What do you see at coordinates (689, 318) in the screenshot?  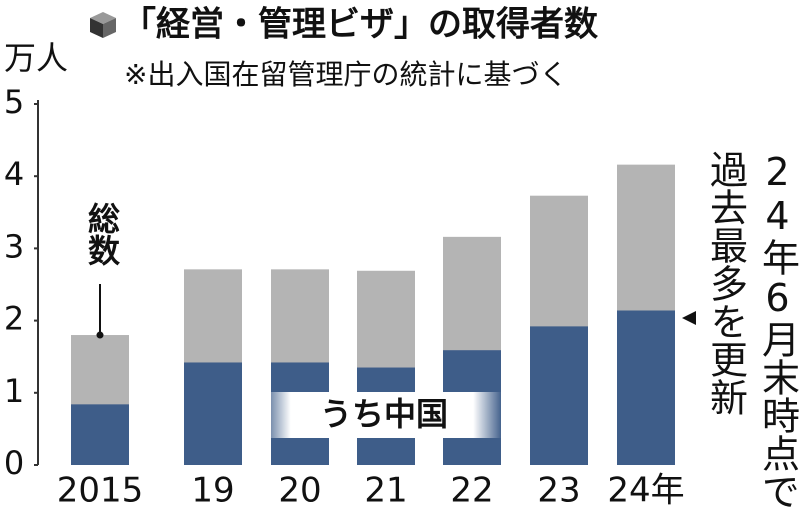 I see `annotation-arrow` at bounding box center [689, 318].